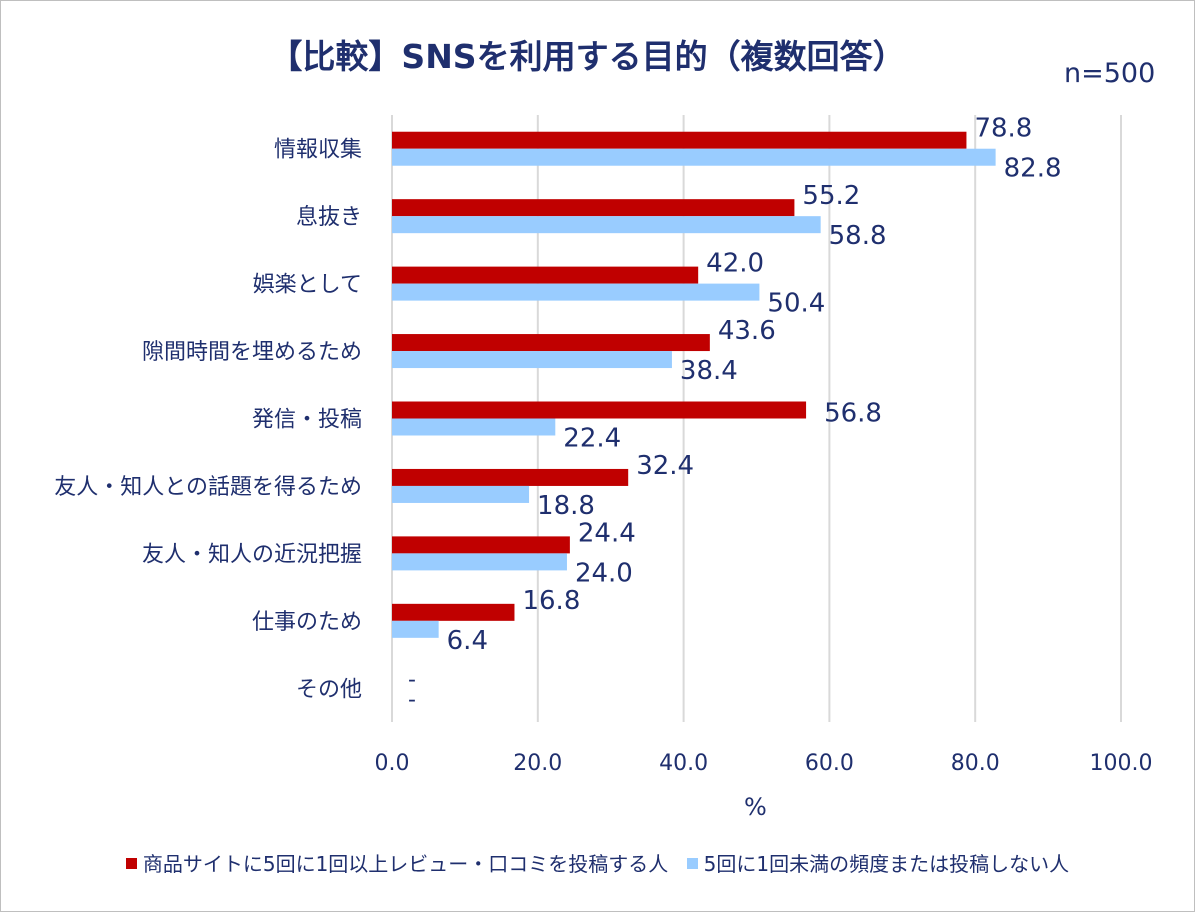 The width and height of the screenshot is (1195, 912). I want to click on value-label-series-2: 6.4, so click(467, 641).